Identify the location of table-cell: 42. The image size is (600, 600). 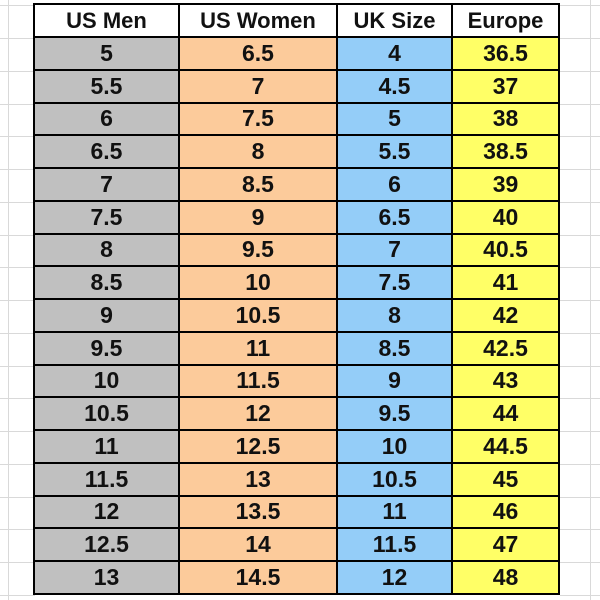
(506, 316).